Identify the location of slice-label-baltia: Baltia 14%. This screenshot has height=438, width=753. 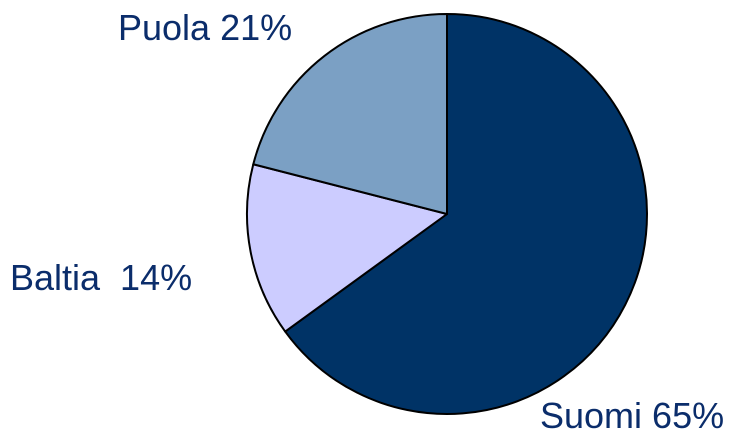
(101, 277).